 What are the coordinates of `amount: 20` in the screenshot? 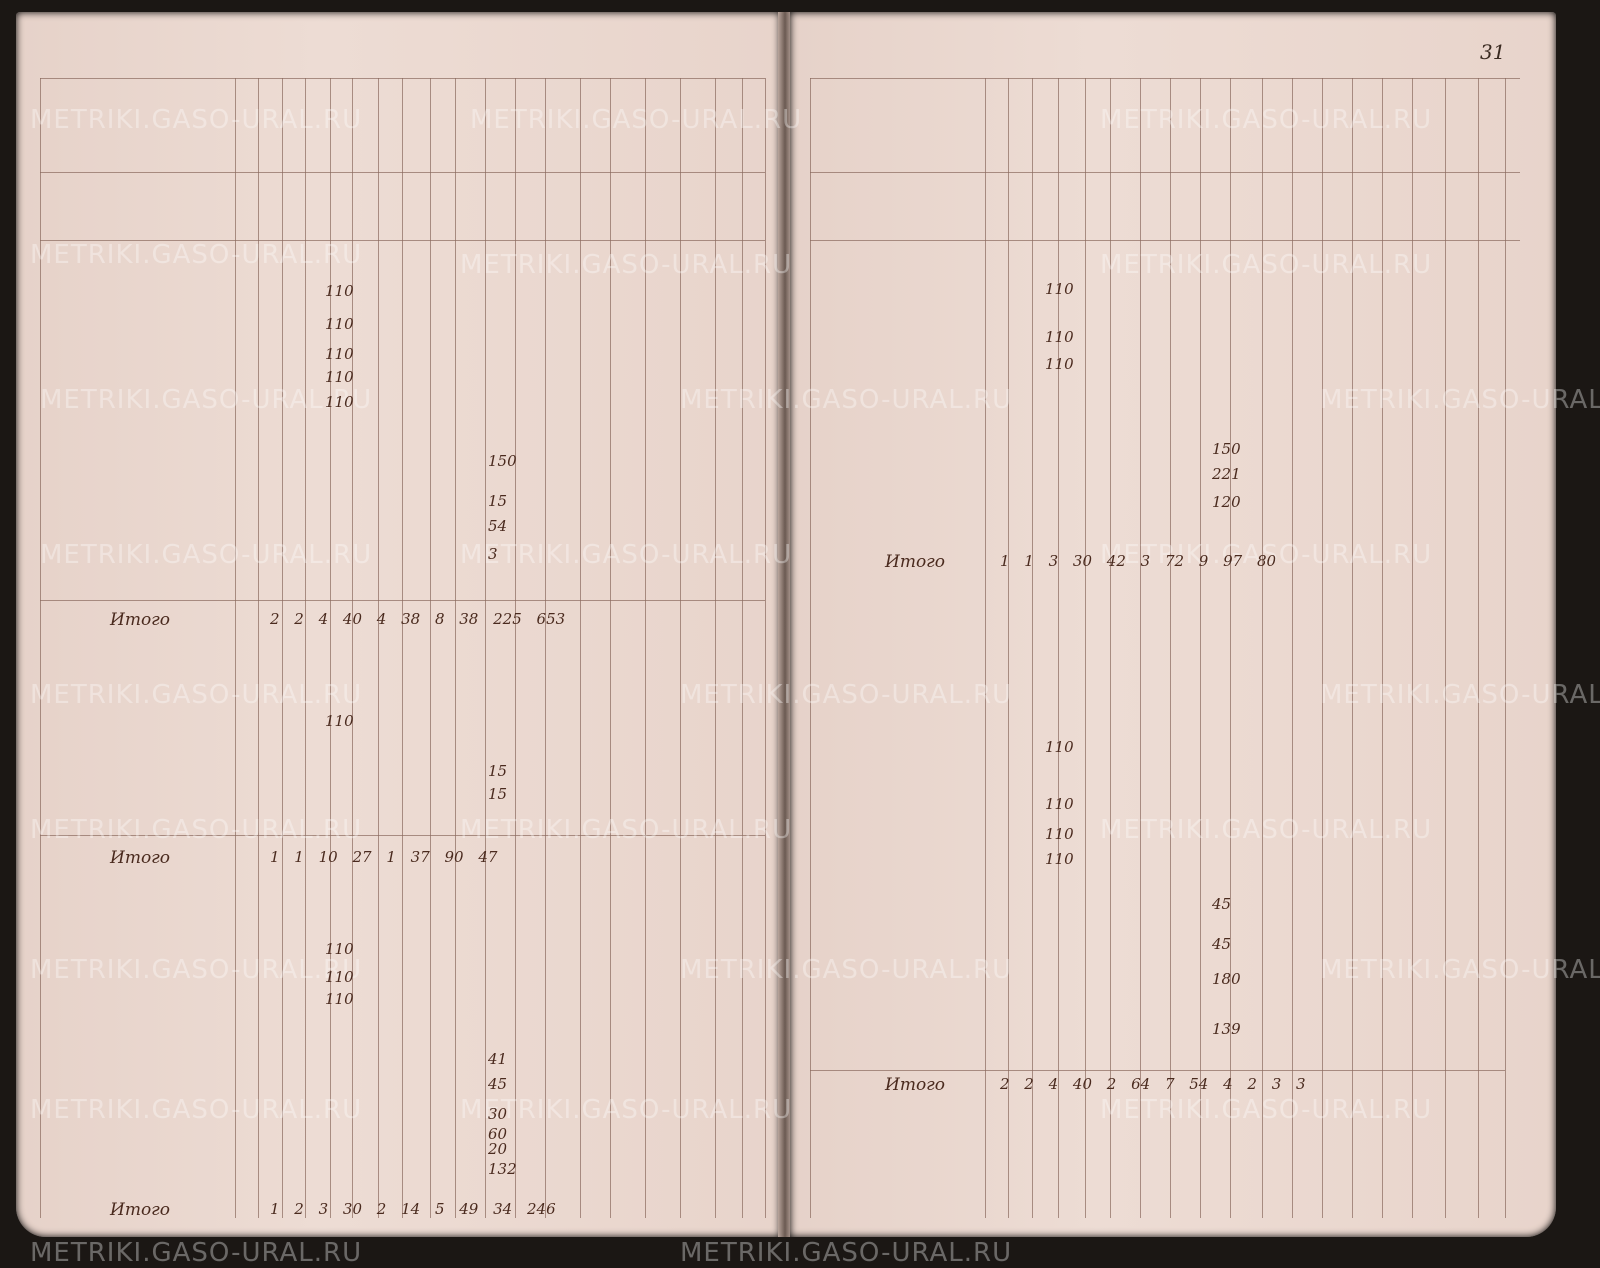 It's located at (498, 1149).